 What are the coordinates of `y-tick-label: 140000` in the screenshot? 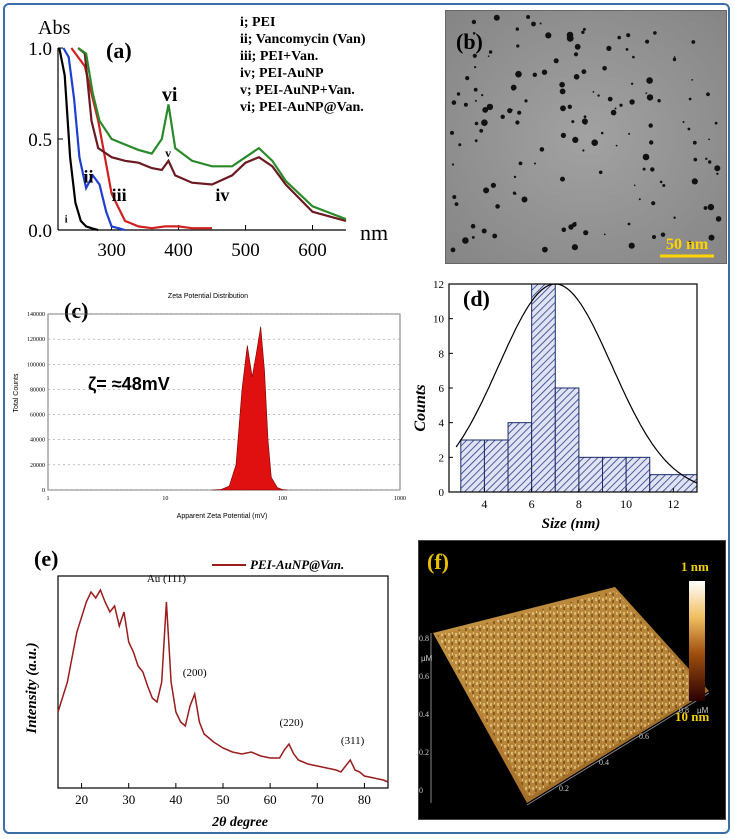 It's located at (36, 315).